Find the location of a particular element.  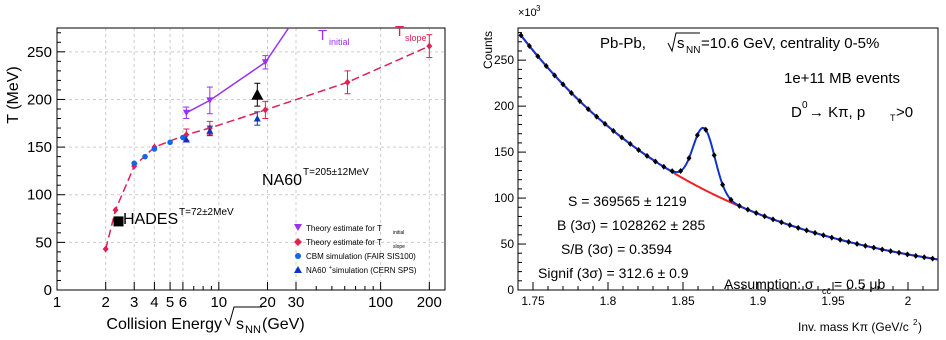

svg-text: CBM simulation (FAIR SIS100) is located at coordinates (361, 256).